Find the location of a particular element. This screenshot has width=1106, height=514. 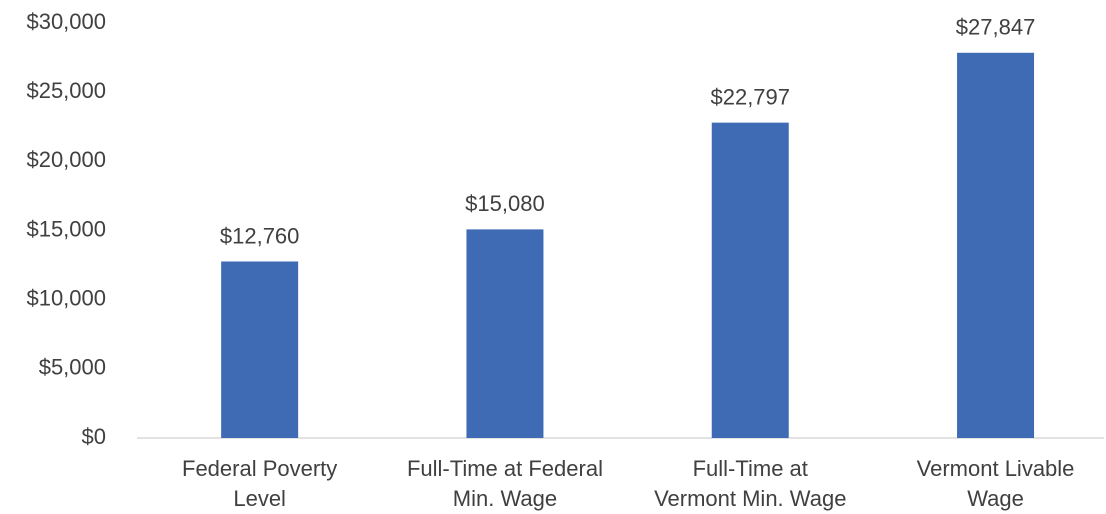

x-tick-label: Level is located at coordinates (259, 498).